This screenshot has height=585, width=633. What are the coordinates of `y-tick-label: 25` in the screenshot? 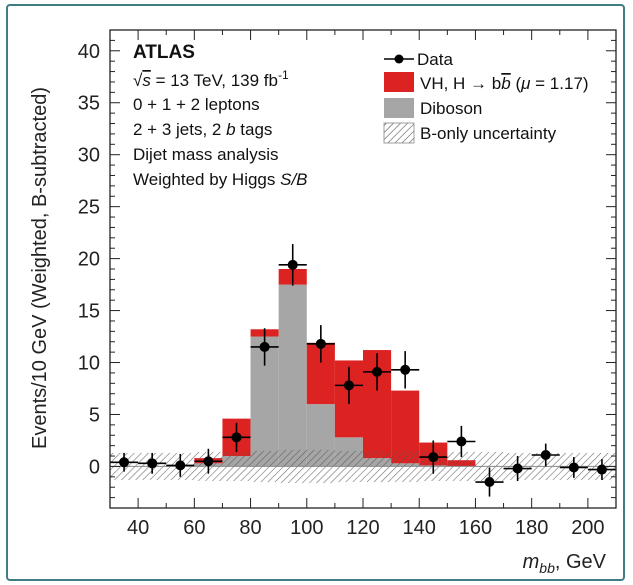 It's located at (89, 208).